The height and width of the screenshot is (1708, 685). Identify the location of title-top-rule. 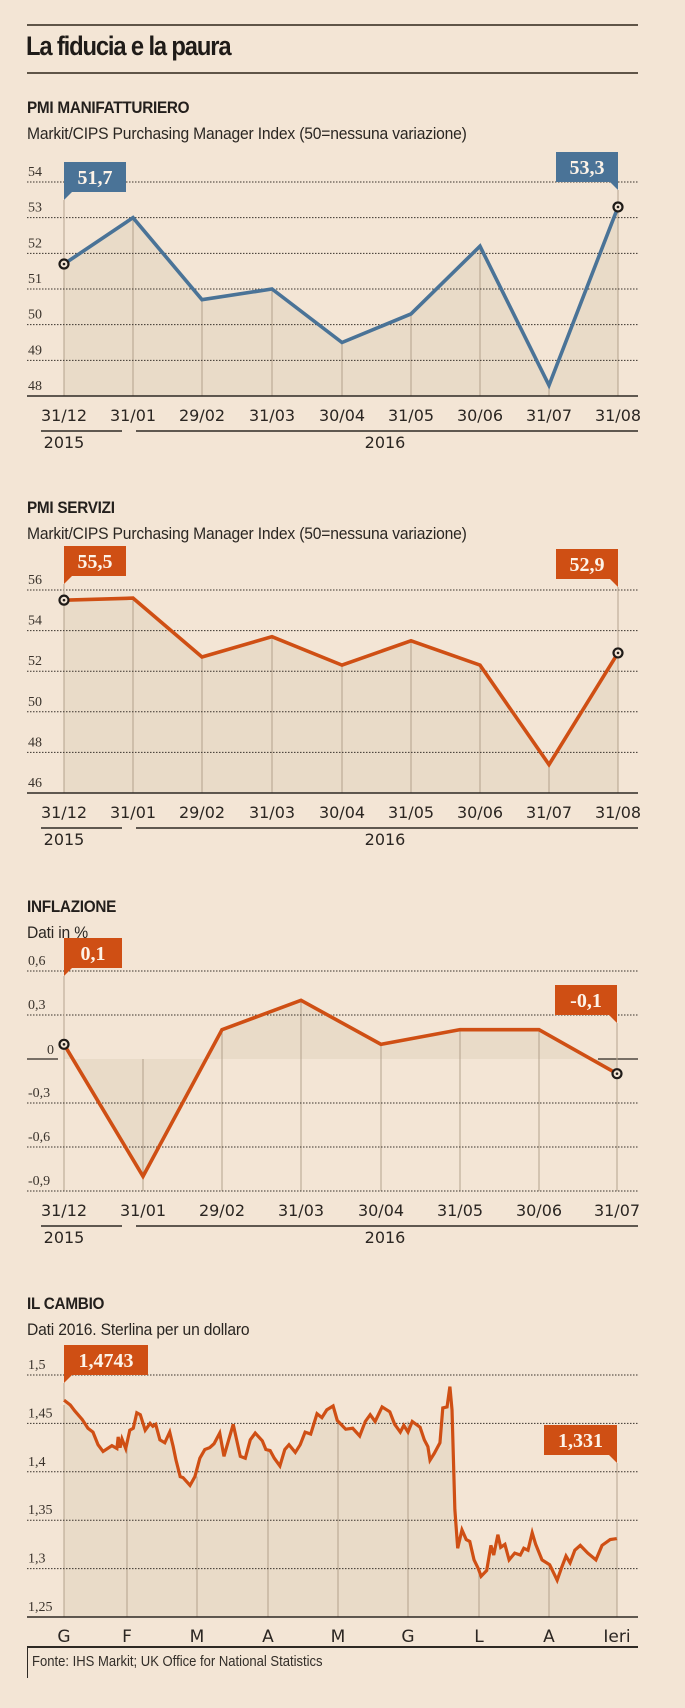
(332, 25).